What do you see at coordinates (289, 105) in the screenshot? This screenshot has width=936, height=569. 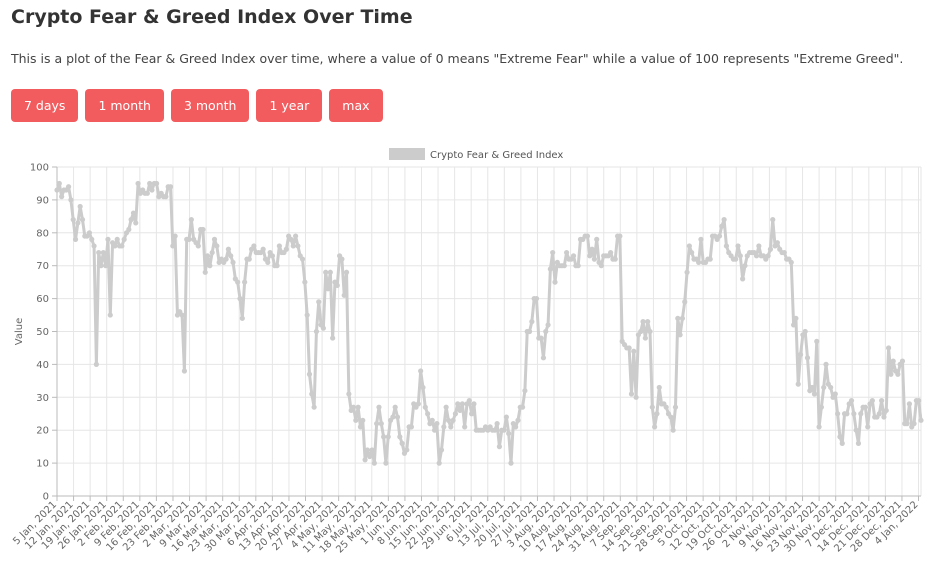 I see `range-1-year-button: 1 year` at bounding box center [289, 105].